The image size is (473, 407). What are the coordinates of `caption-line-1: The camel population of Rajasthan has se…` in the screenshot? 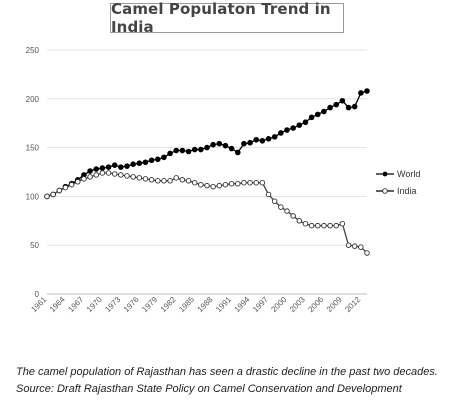 It's located at (227, 372).